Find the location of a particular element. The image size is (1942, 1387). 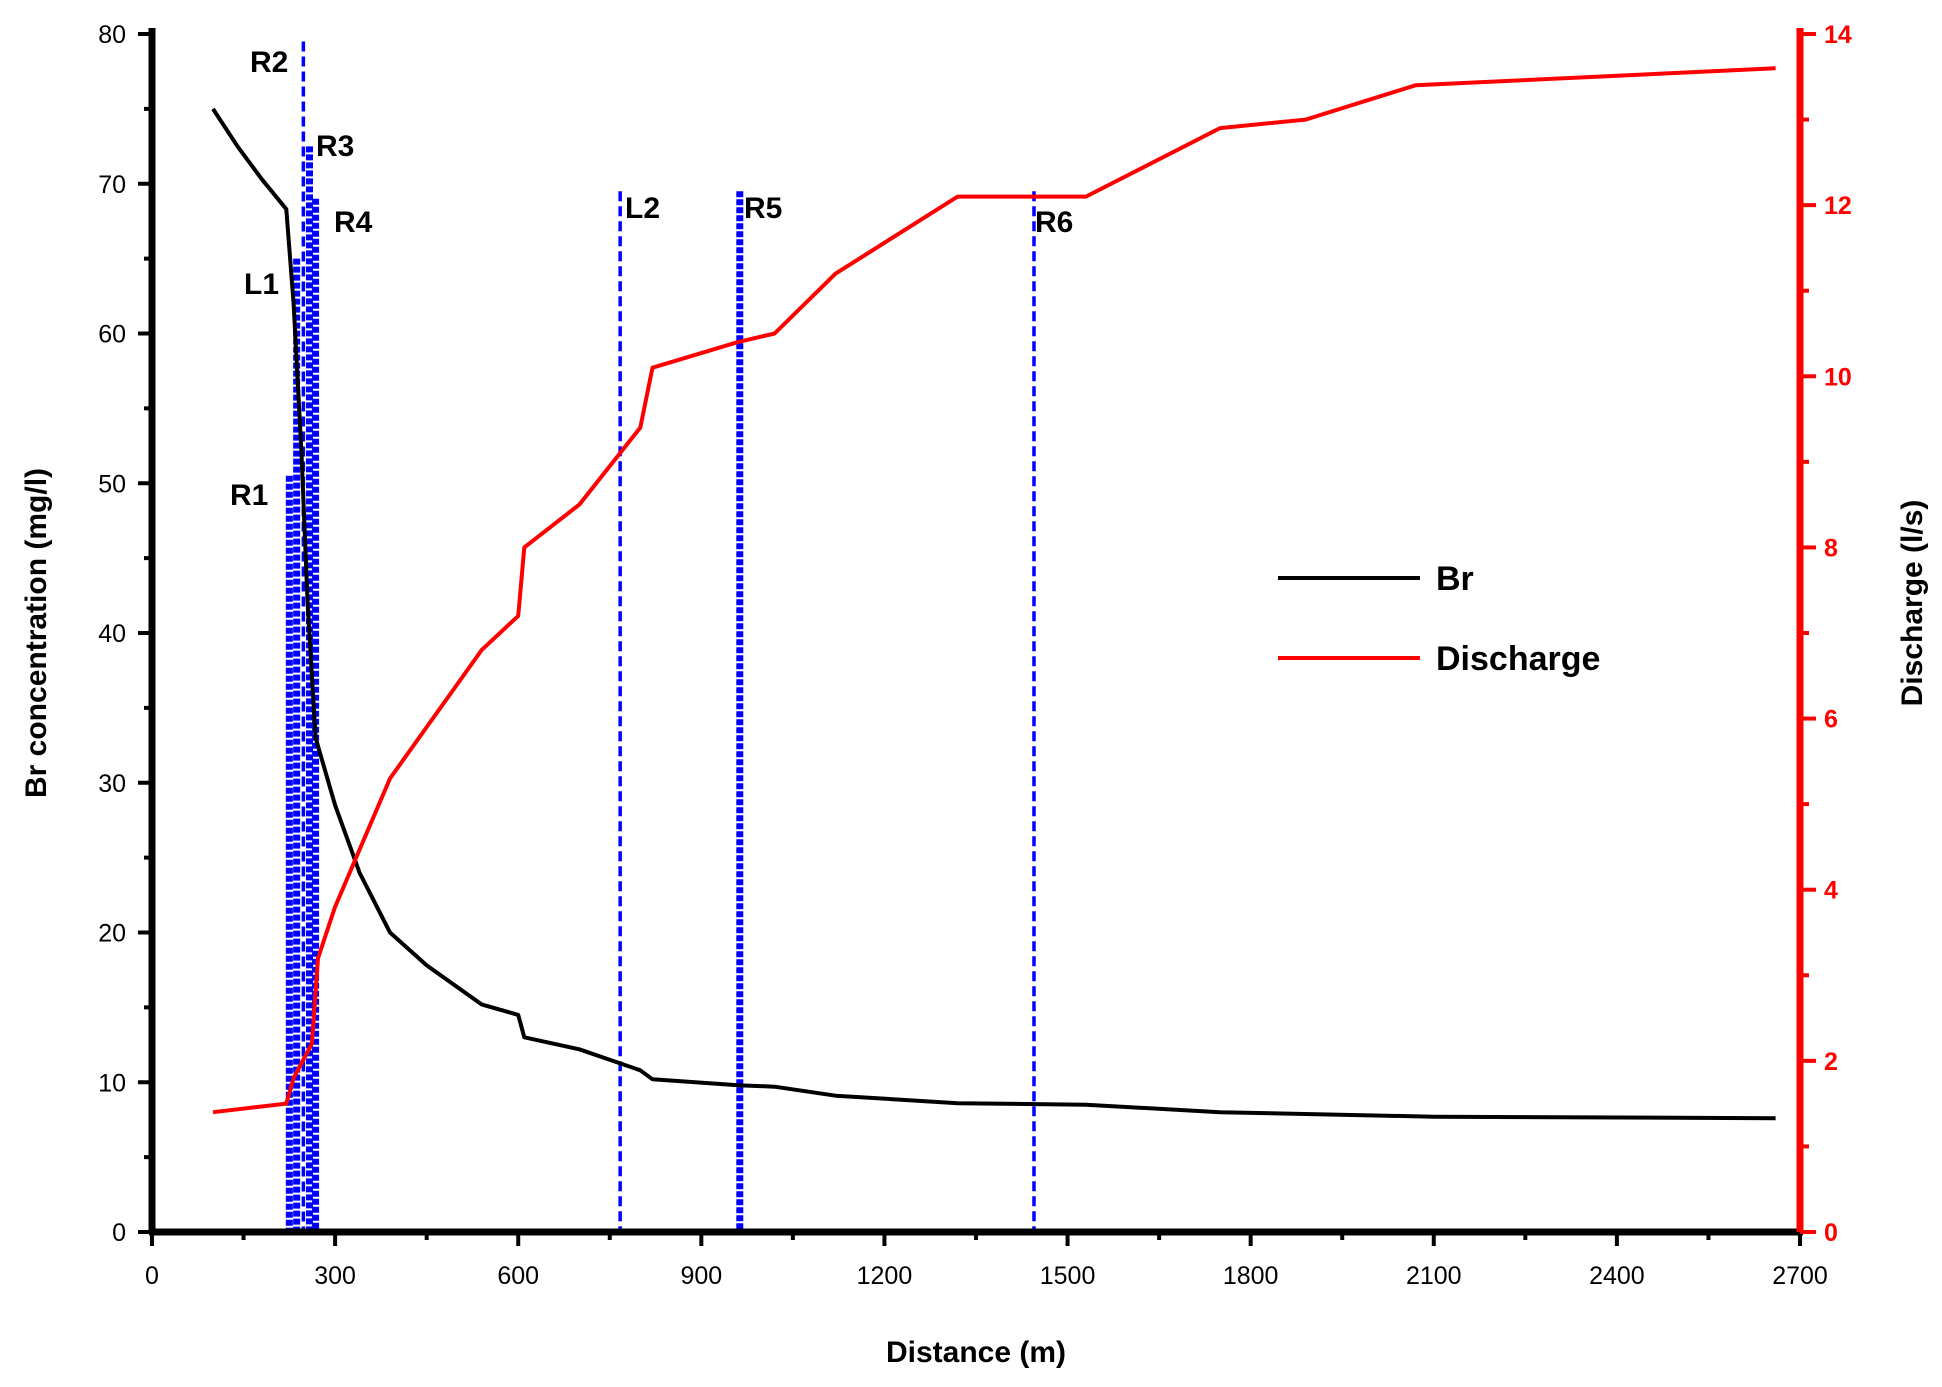

y2-tick-label: 2 is located at coordinates (1831, 1062).